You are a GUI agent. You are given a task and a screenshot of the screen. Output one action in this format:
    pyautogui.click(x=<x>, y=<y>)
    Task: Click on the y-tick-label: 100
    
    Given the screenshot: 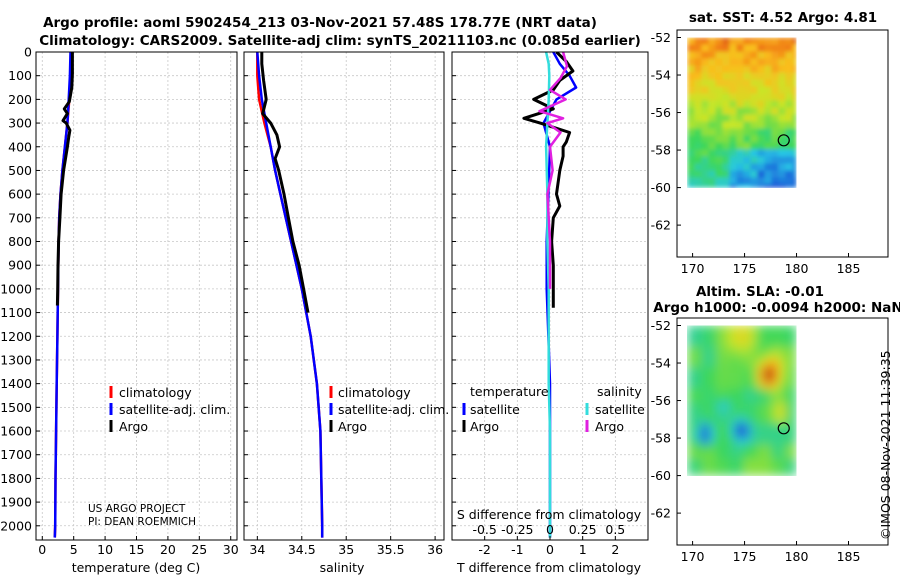 What is the action you would take?
    pyautogui.click(x=20, y=75)
    